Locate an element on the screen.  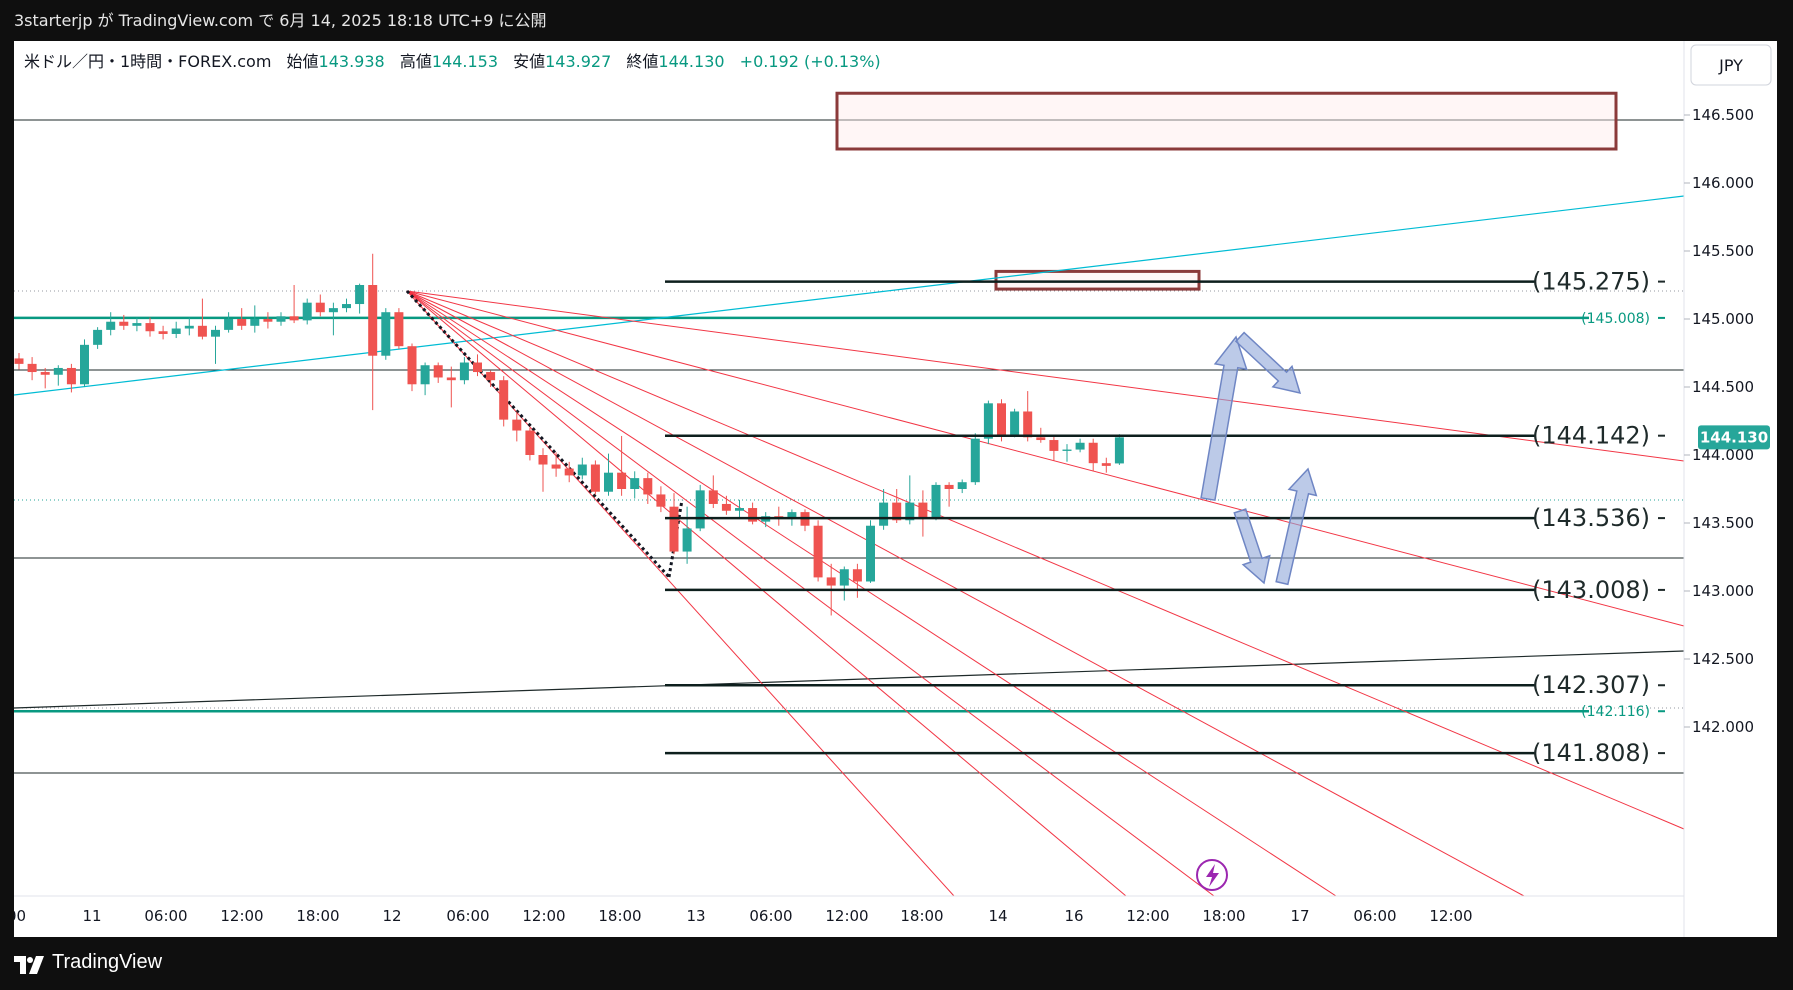
currency-label: JPY is located at coordinates (1730, 65).